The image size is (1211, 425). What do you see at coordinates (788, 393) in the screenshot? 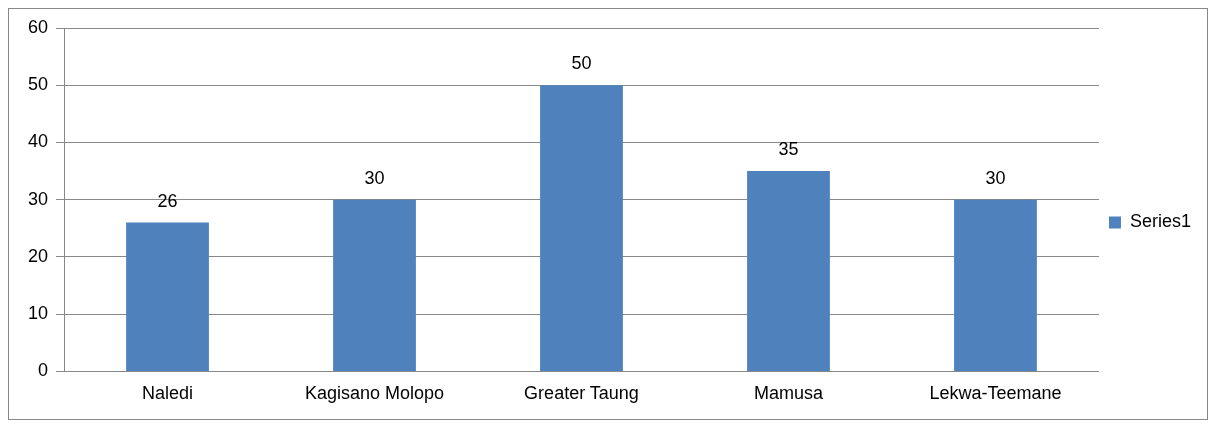
I see `x-tick-label: Mamusa` at bounding box center [788, 393].